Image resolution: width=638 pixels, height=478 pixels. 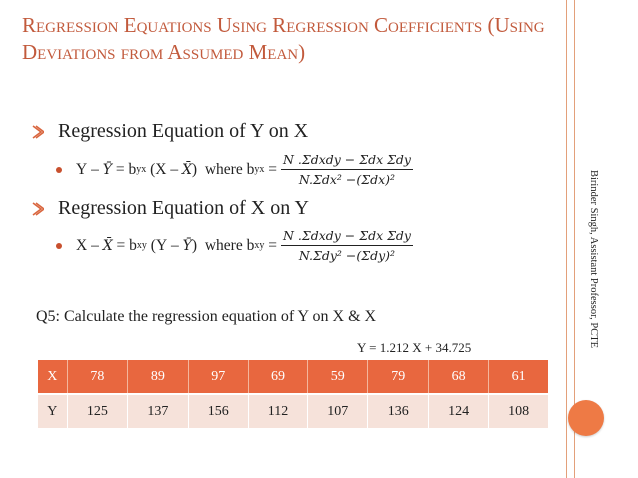 I want to click on fraction: N .Σdxdy − Σdx Σdy N.Σdy² −(Σdy)², so click(x=346, y=245).